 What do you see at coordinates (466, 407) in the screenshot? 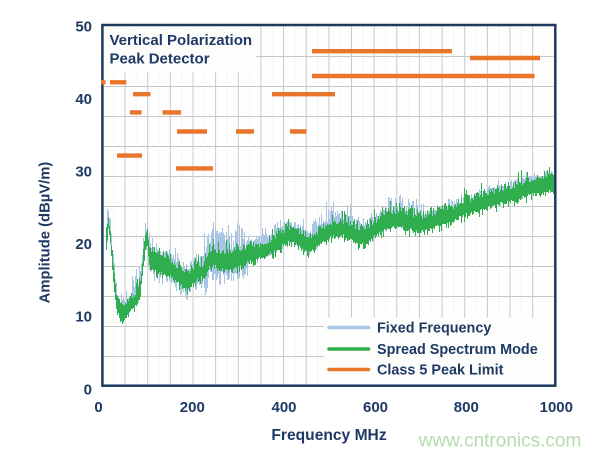
I see `svg-text: 800` at bounding box center [466, 407].